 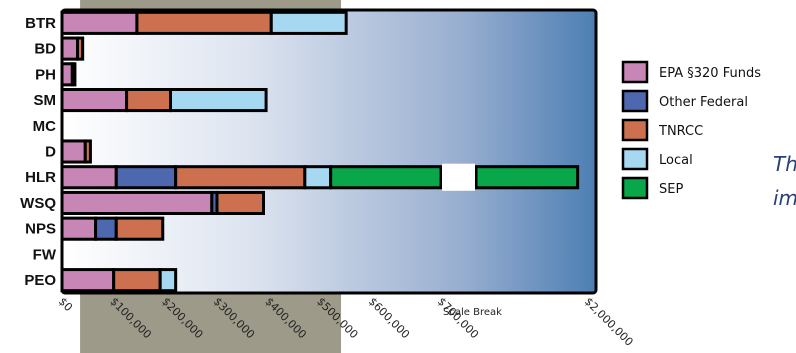 What do you see at coordinates (680, 131) in the screenshot?
I see `legend-label: TNRCC` at bounding box center [680, 131].